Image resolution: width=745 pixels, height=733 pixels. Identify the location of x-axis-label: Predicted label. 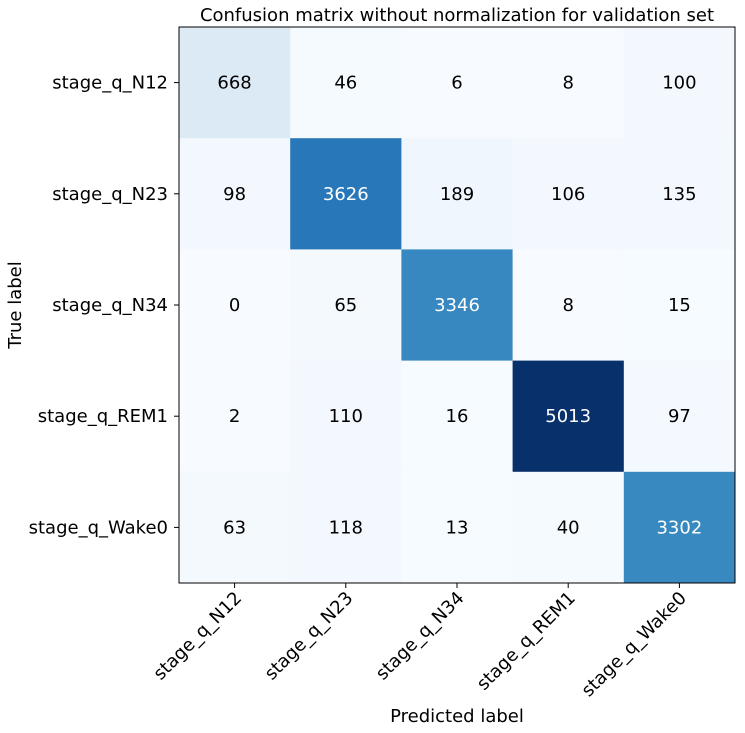
(457, 716).